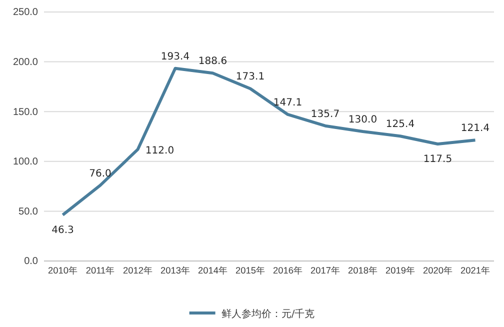 This screenshot has height=327, width=504. What do you see at coordinates (213, 62) in the screenshot?
I see `data-label: 188.6` at bounding box center [213, 62].